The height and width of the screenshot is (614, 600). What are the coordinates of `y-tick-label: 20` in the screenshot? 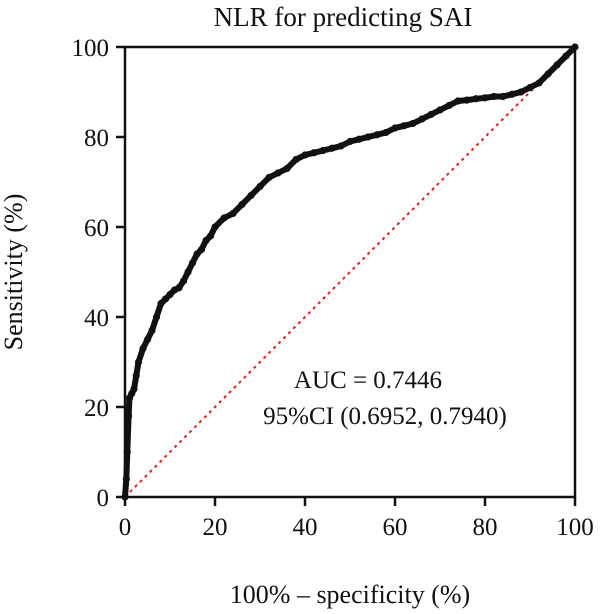 It's located at (96, 408).